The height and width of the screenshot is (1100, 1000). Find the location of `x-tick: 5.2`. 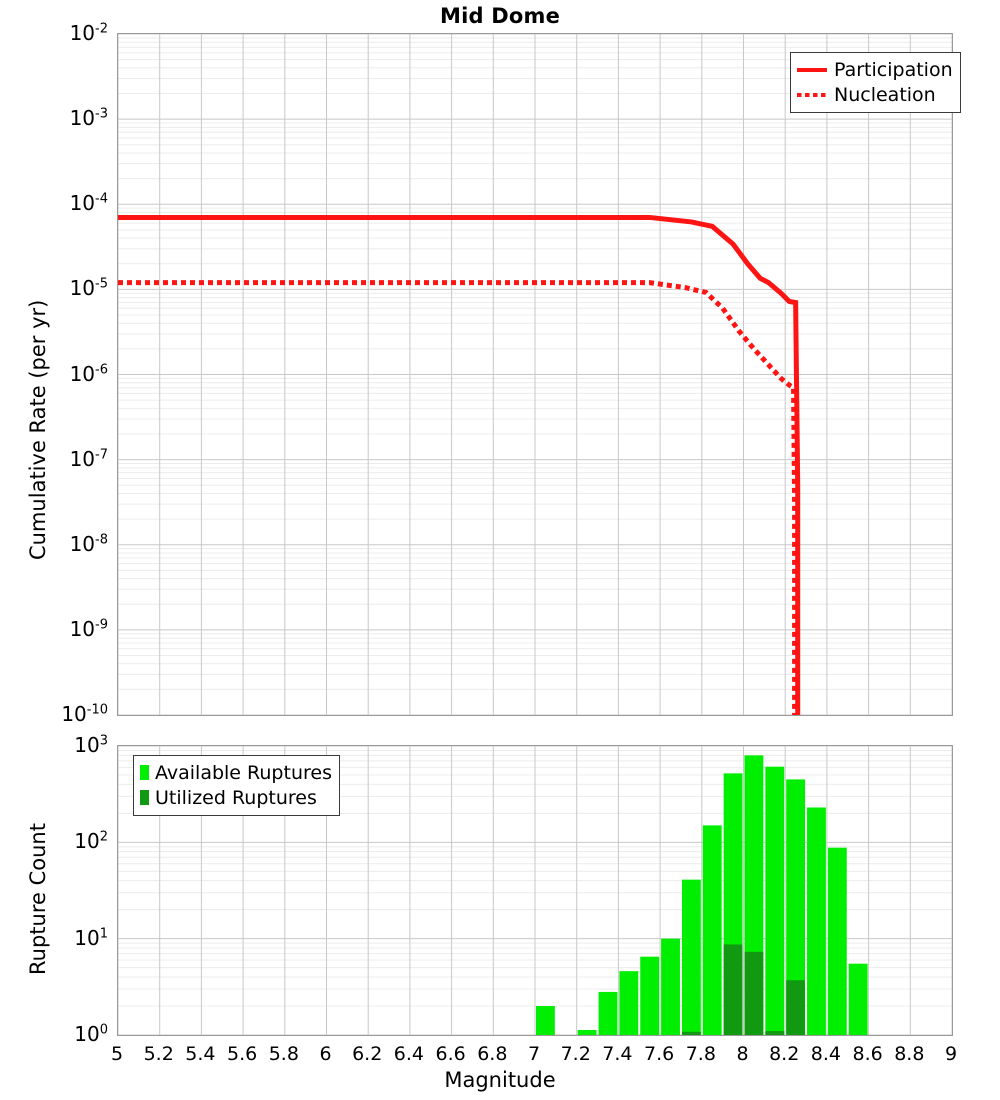

x-tick: 5.2 is located at coordinates (158, 1054).